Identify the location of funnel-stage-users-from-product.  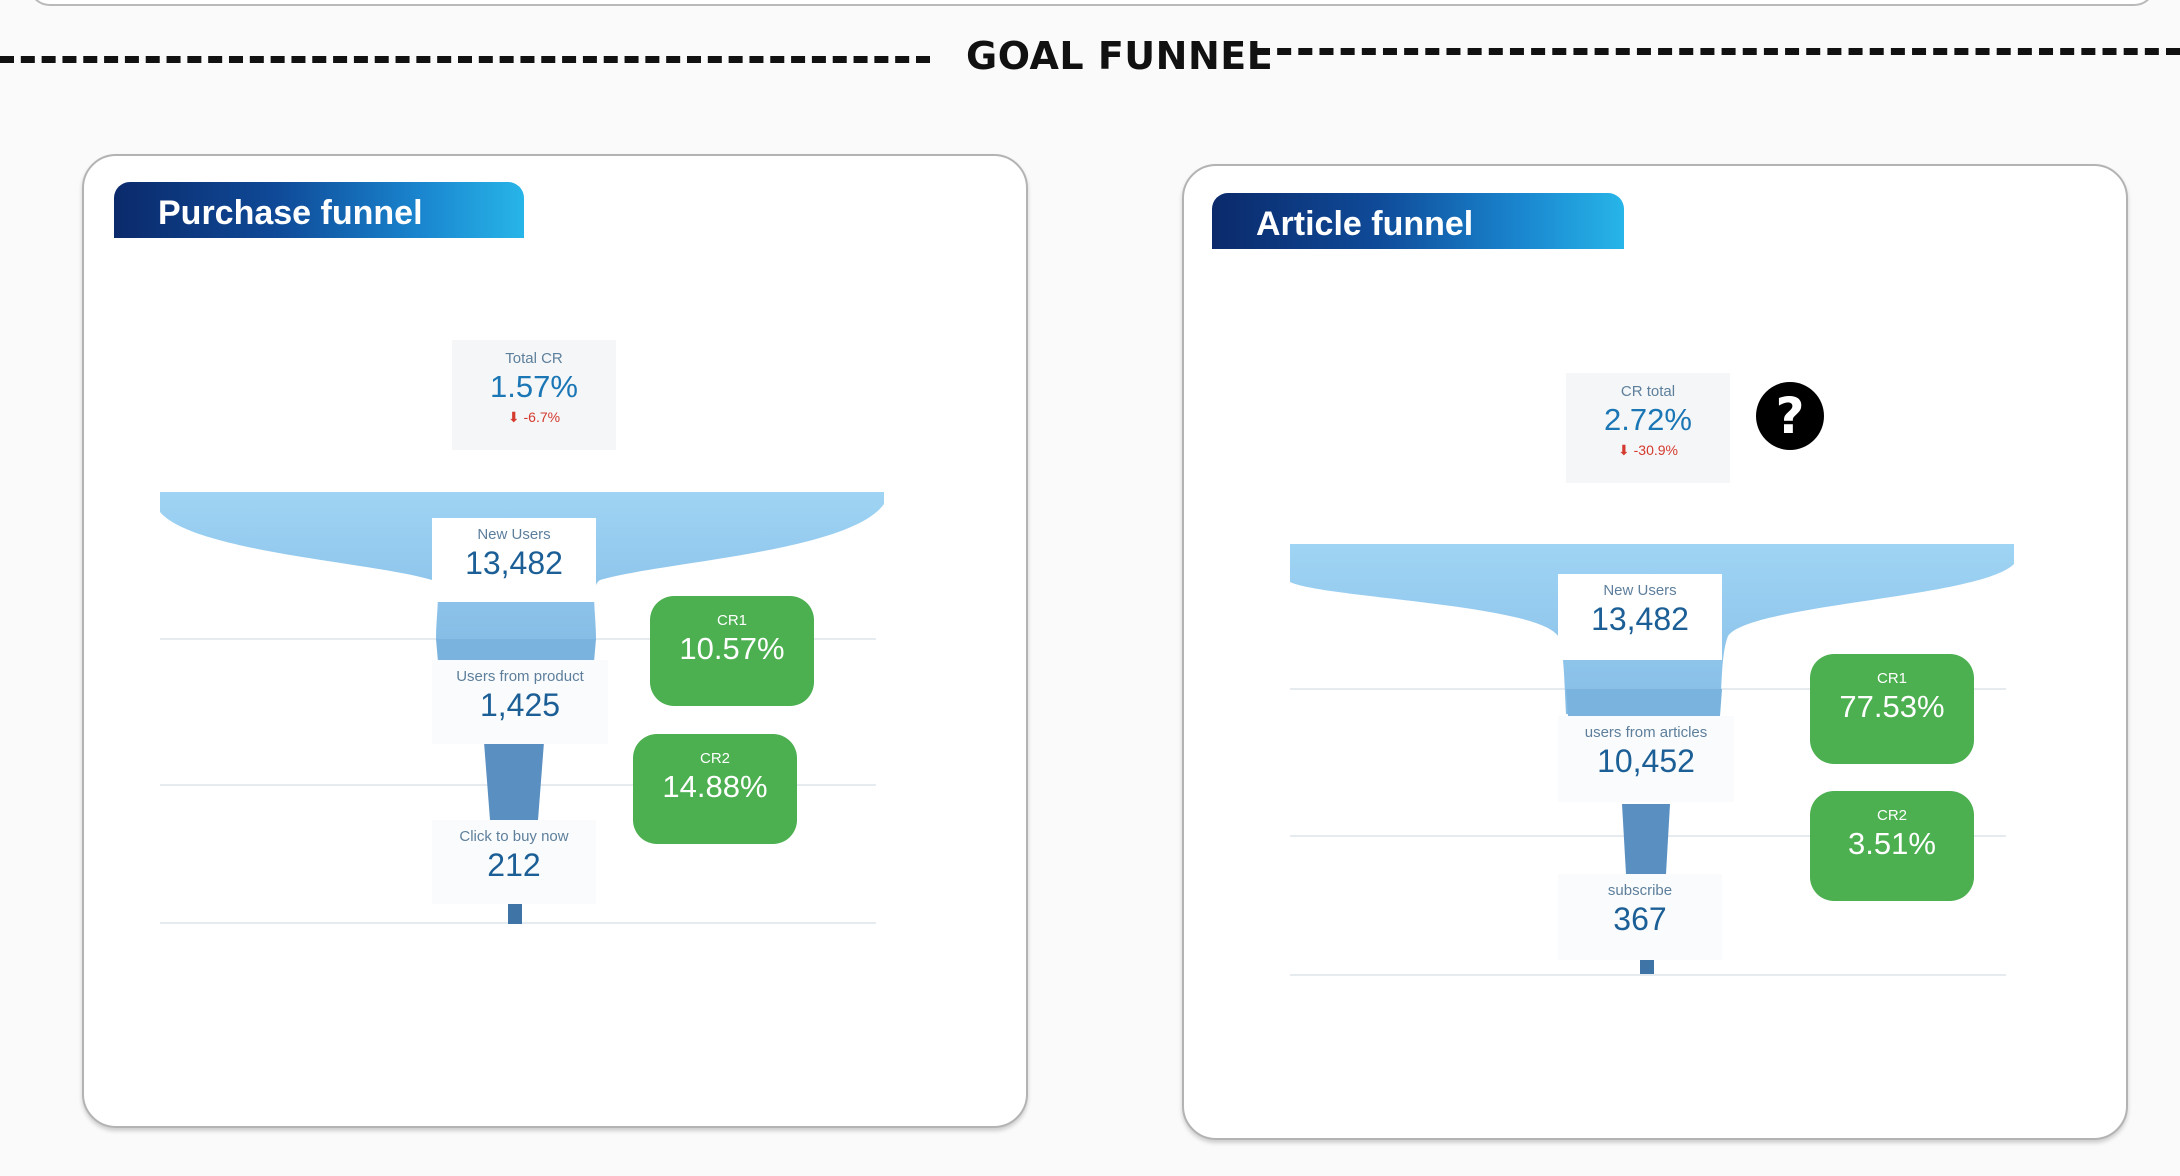
(514, 781).